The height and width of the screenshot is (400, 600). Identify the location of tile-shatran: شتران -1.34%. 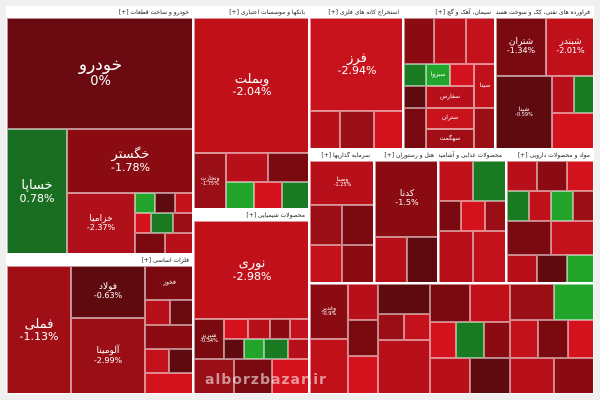
(521, 47).